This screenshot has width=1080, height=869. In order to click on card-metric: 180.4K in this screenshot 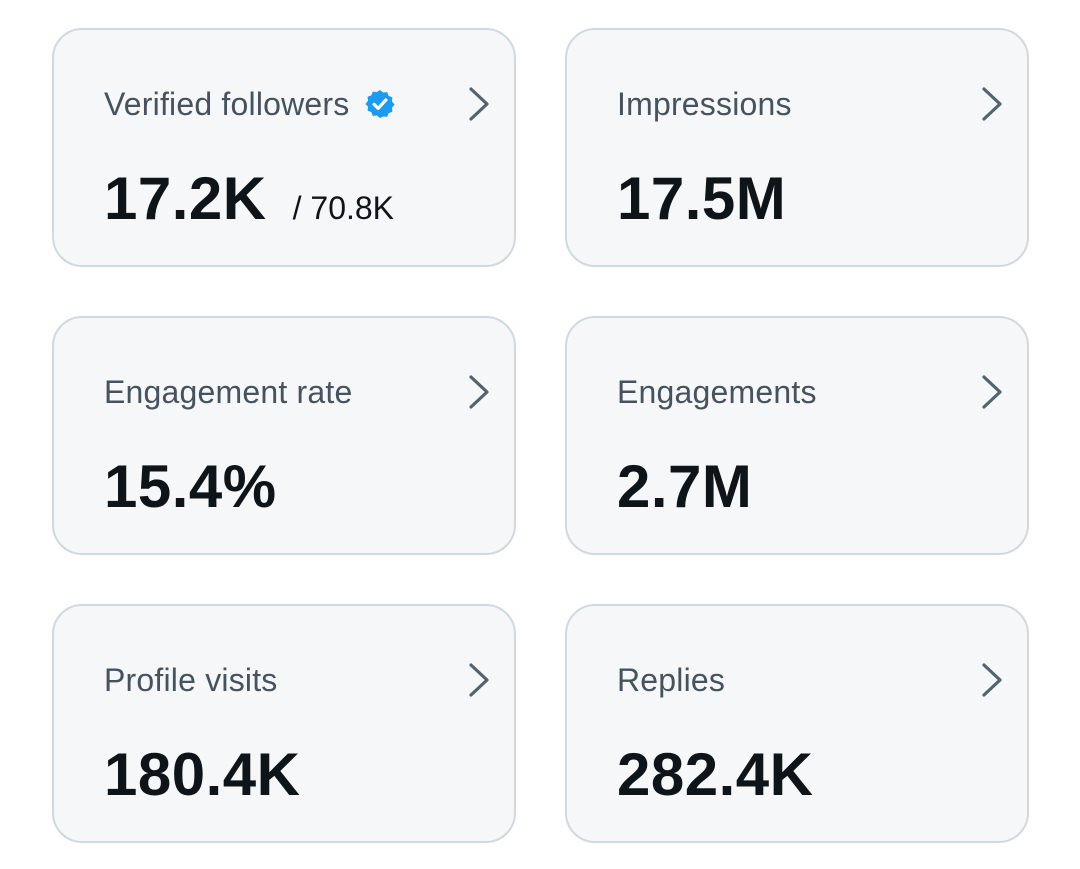, I will do `click(202, 774)`.